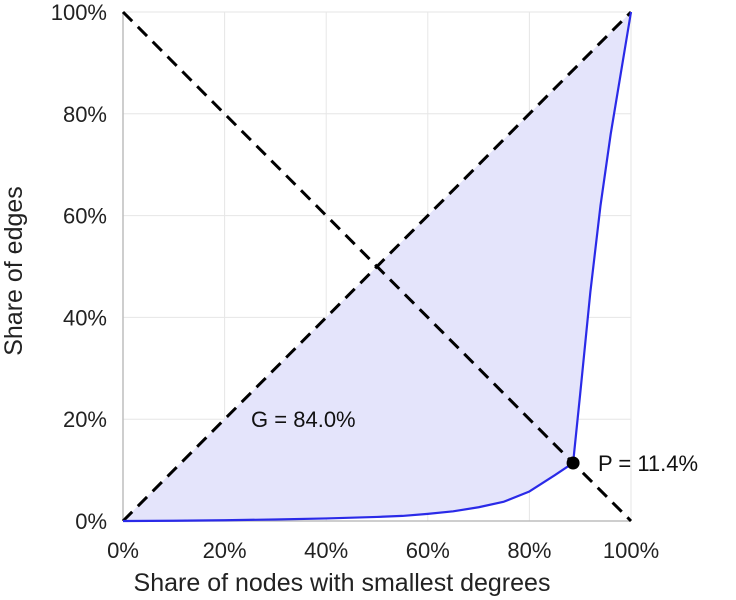 The height and width of the screenshot is (600, 736). What do you see at coordinates (631, 550) in the screenshot?
I see `x-tick-label-5: 100%` at bounding box center [631, 550].